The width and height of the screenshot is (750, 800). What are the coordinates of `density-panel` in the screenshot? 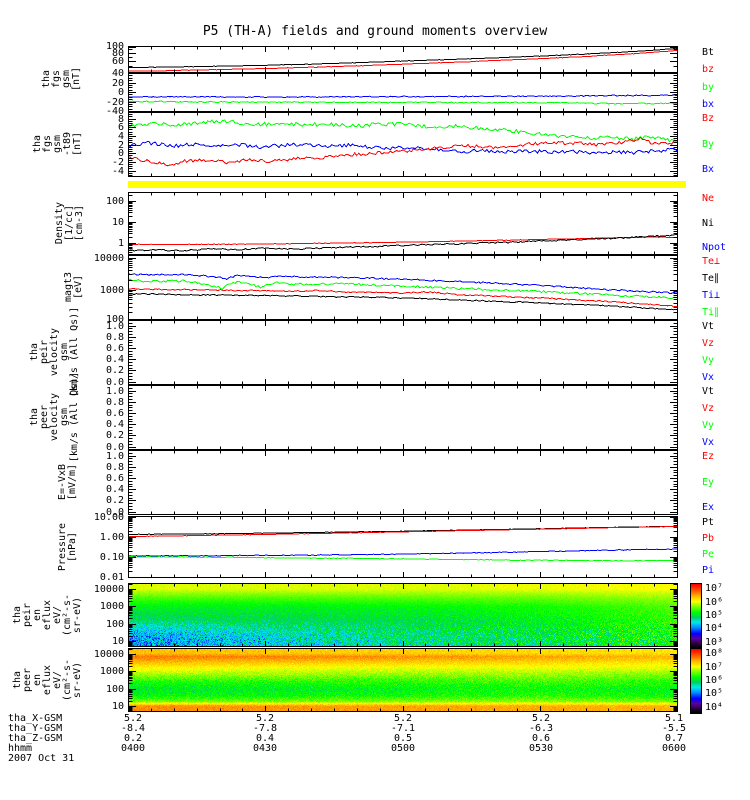 It's located at (403, 223).